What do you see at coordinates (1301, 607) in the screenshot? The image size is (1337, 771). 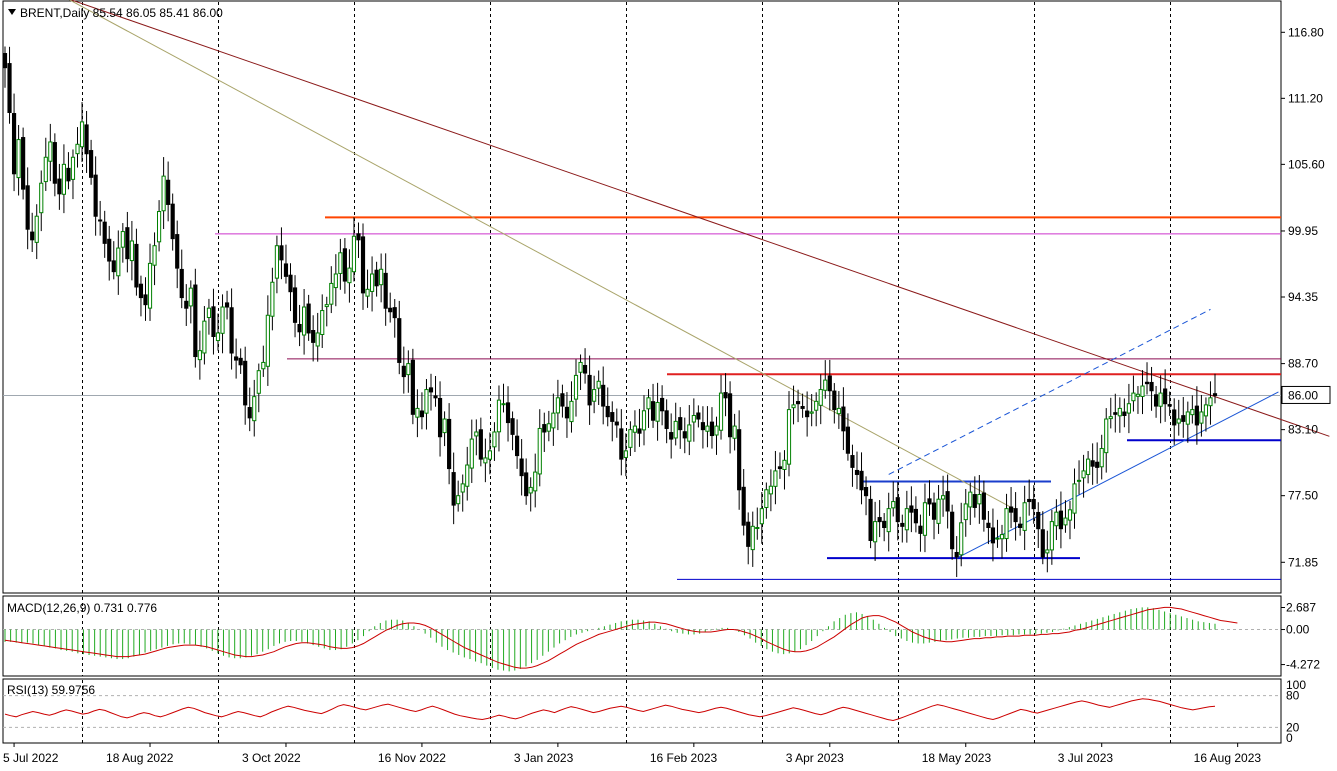 I see `macd-tick-label: 2.687` at bounding box center [1301, 607].